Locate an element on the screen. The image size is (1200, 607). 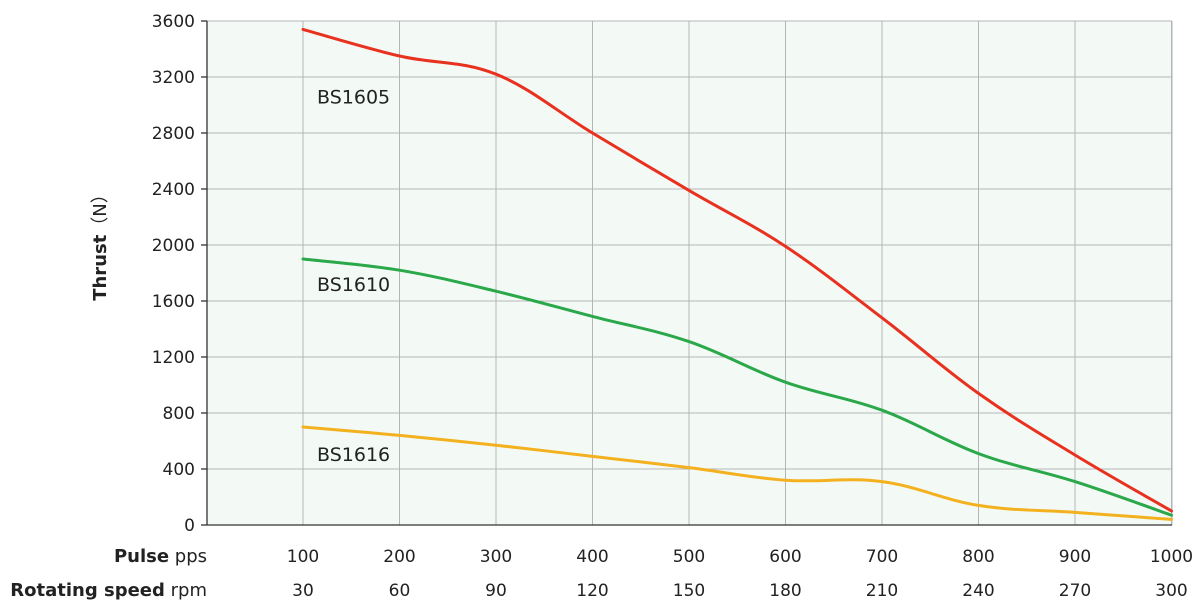
y-tick-label: 2000 is located at coordinates (173, 246).